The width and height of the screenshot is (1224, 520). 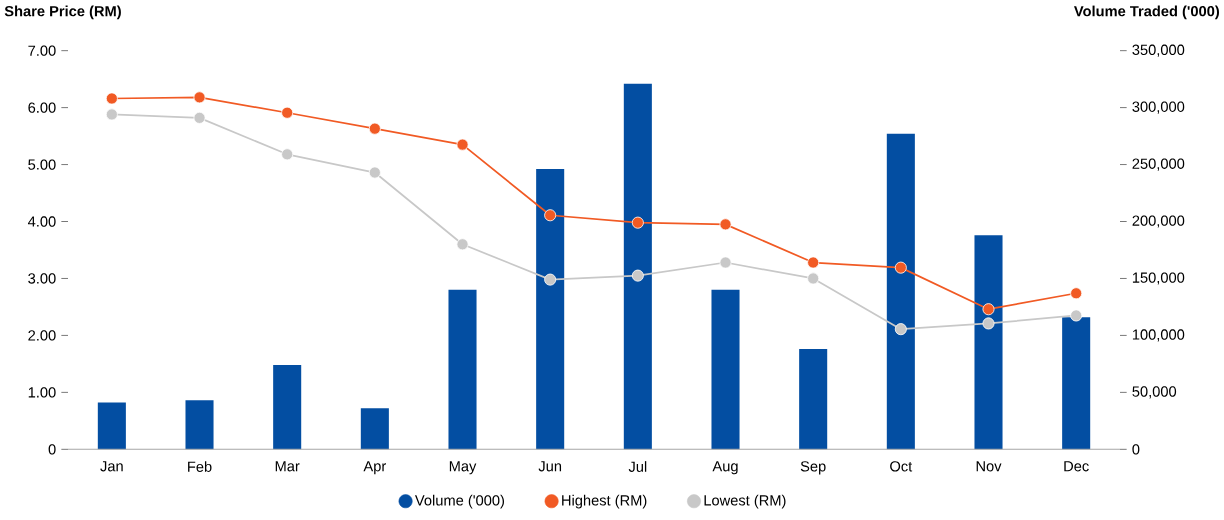 What do you see at coordinates (1158, 221) in the screenshot?
I see `y2-tick-label: 200,000` at bounding box center [1158, 221].